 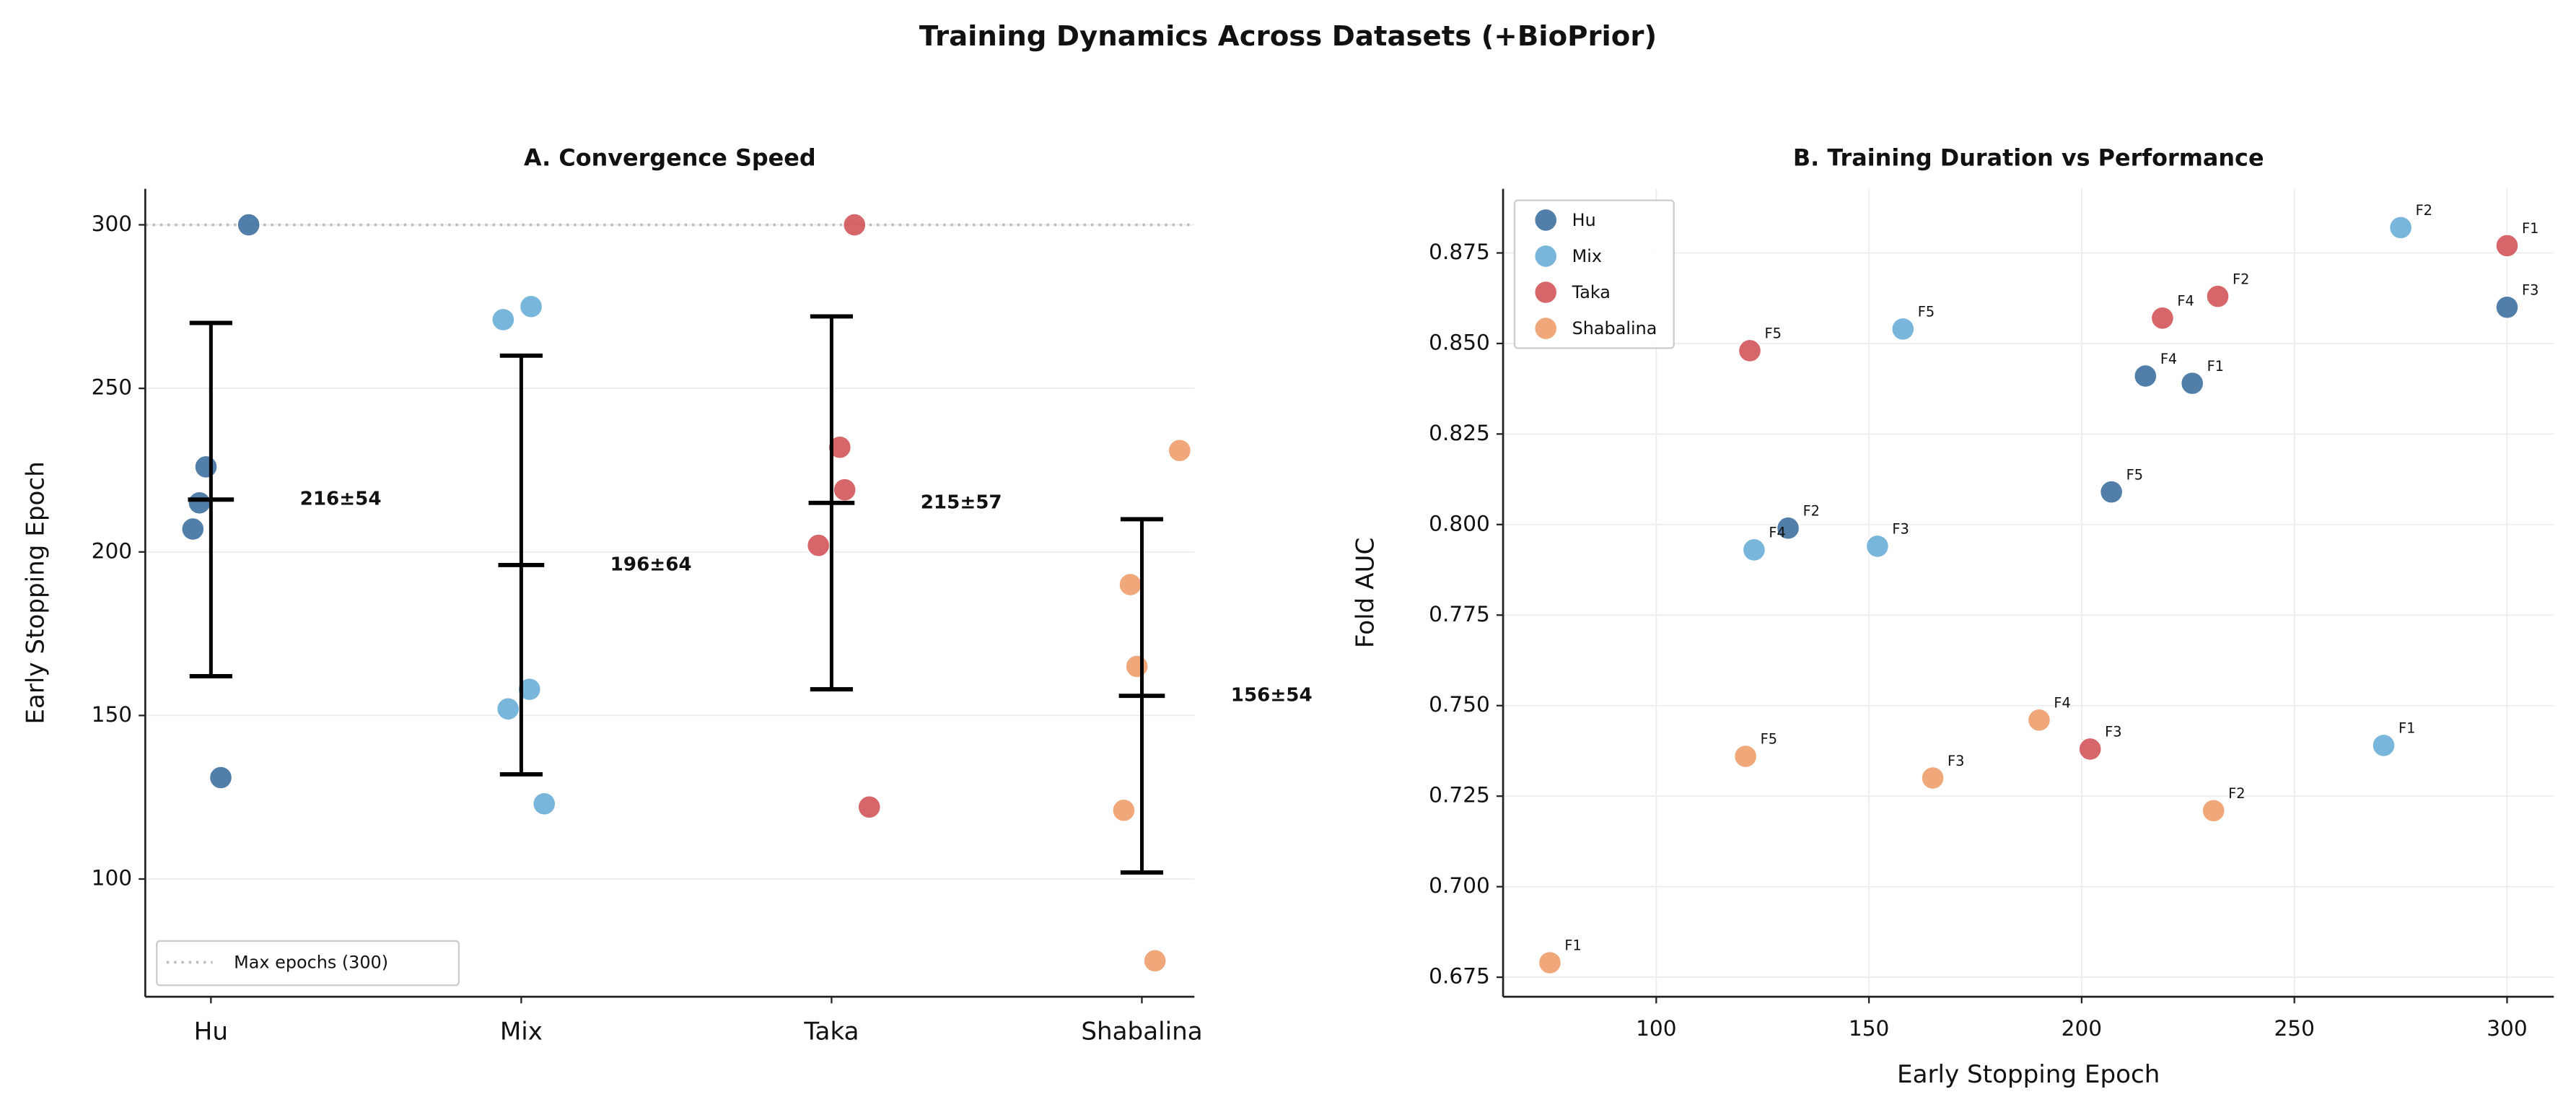 I want to click on x-tick-label: 150, so click(x=1869, y=1028).